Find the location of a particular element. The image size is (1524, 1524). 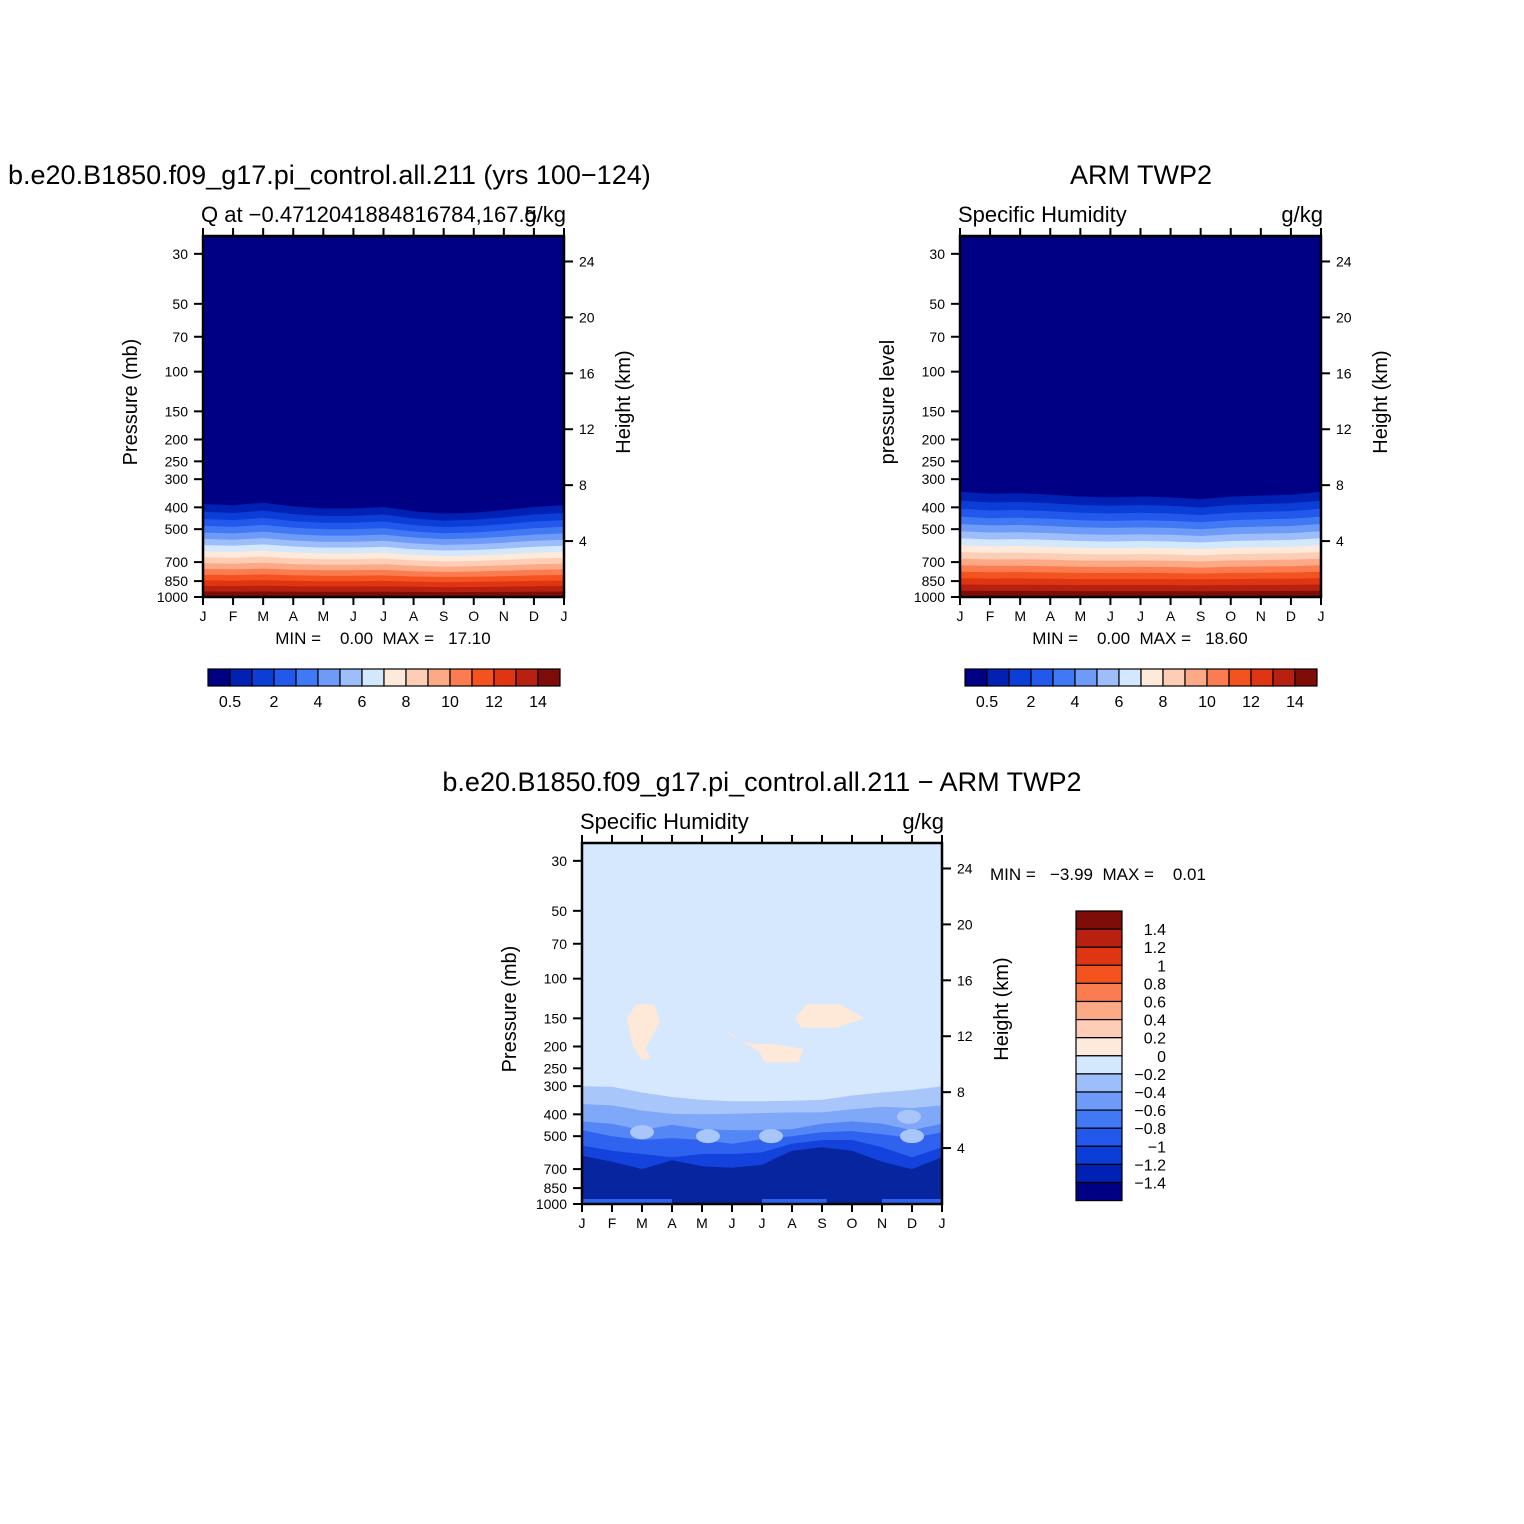

y-tick-label: 500 is located at coordinates (177, 529).